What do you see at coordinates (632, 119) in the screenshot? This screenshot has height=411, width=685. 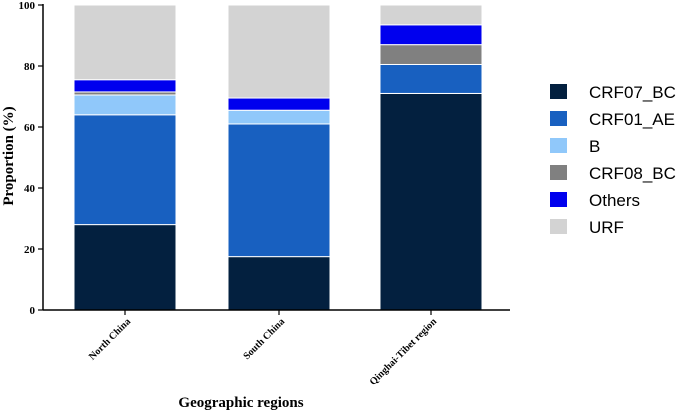 I see `legend-label: CRF01_AE` at bounding box center [632, 119].